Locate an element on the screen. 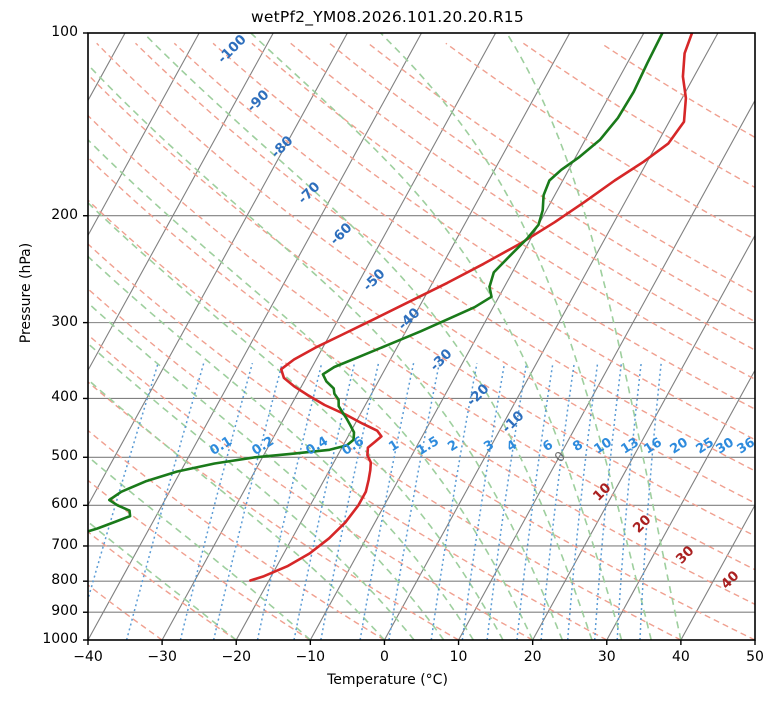 The height and width of the screenshot is (708, 775). x-tick-label: −20 is located at coordinates (236, 657).